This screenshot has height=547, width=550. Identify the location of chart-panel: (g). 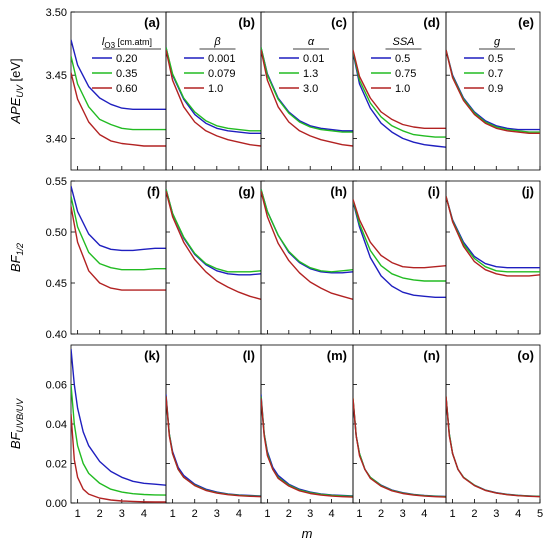
(213, 257).